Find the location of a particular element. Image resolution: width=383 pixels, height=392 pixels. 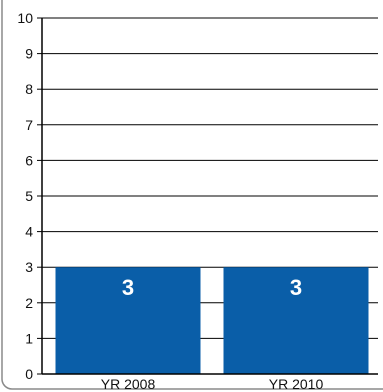

y-tick-label: 5 is located at coordinates (29, 196).